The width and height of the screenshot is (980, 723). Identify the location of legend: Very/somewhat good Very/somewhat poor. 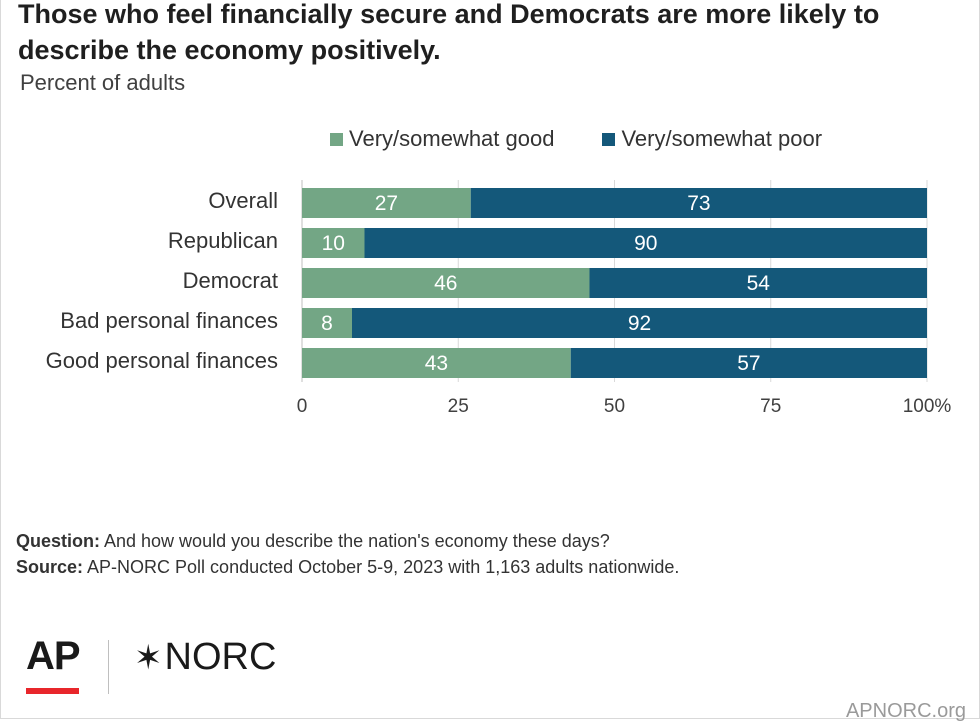
(600, 139).